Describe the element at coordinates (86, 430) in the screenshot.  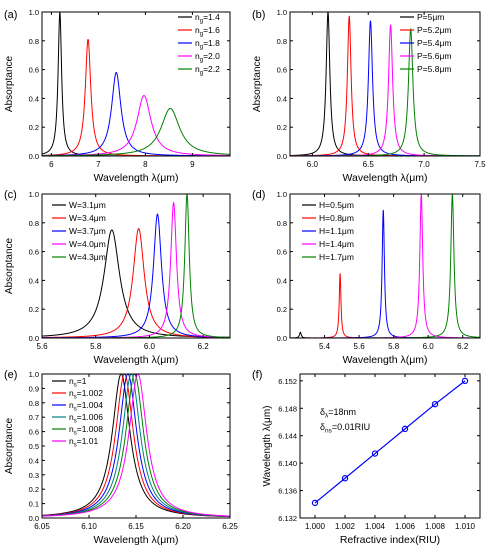
I see `legend-entry: ns=1.008` at that location.